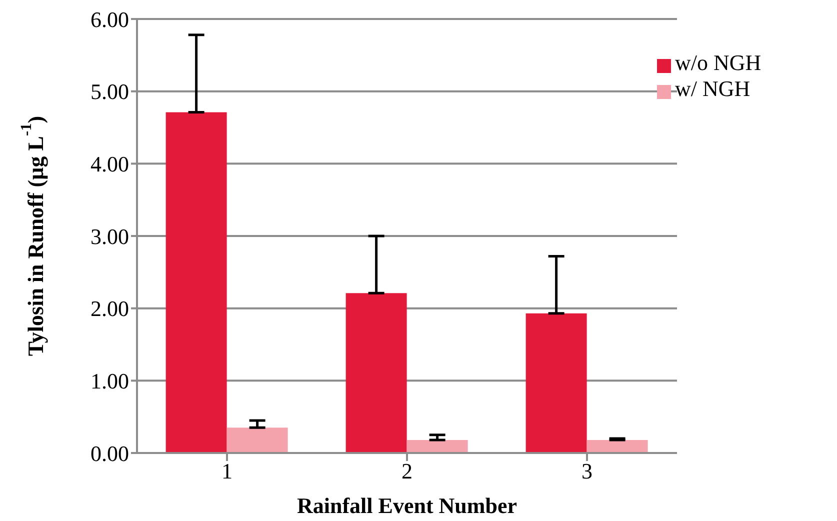  Describe the element at coordinates (109, 381) in the screenshot. I see `y-tick-label: 1.00` at that location.